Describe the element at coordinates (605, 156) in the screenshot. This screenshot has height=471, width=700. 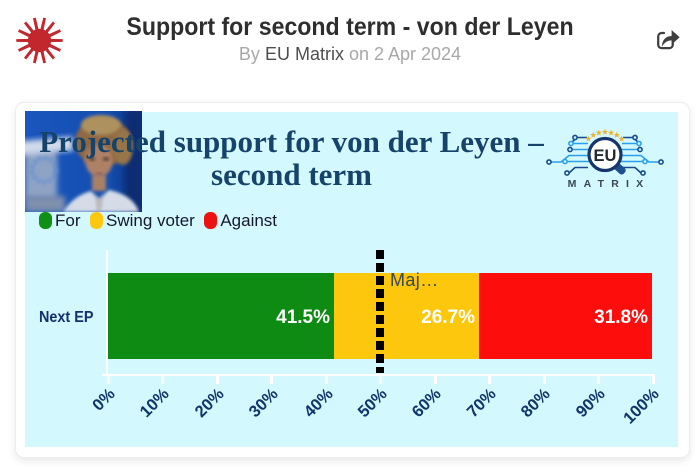
I see `svg-text: EU` at that location.